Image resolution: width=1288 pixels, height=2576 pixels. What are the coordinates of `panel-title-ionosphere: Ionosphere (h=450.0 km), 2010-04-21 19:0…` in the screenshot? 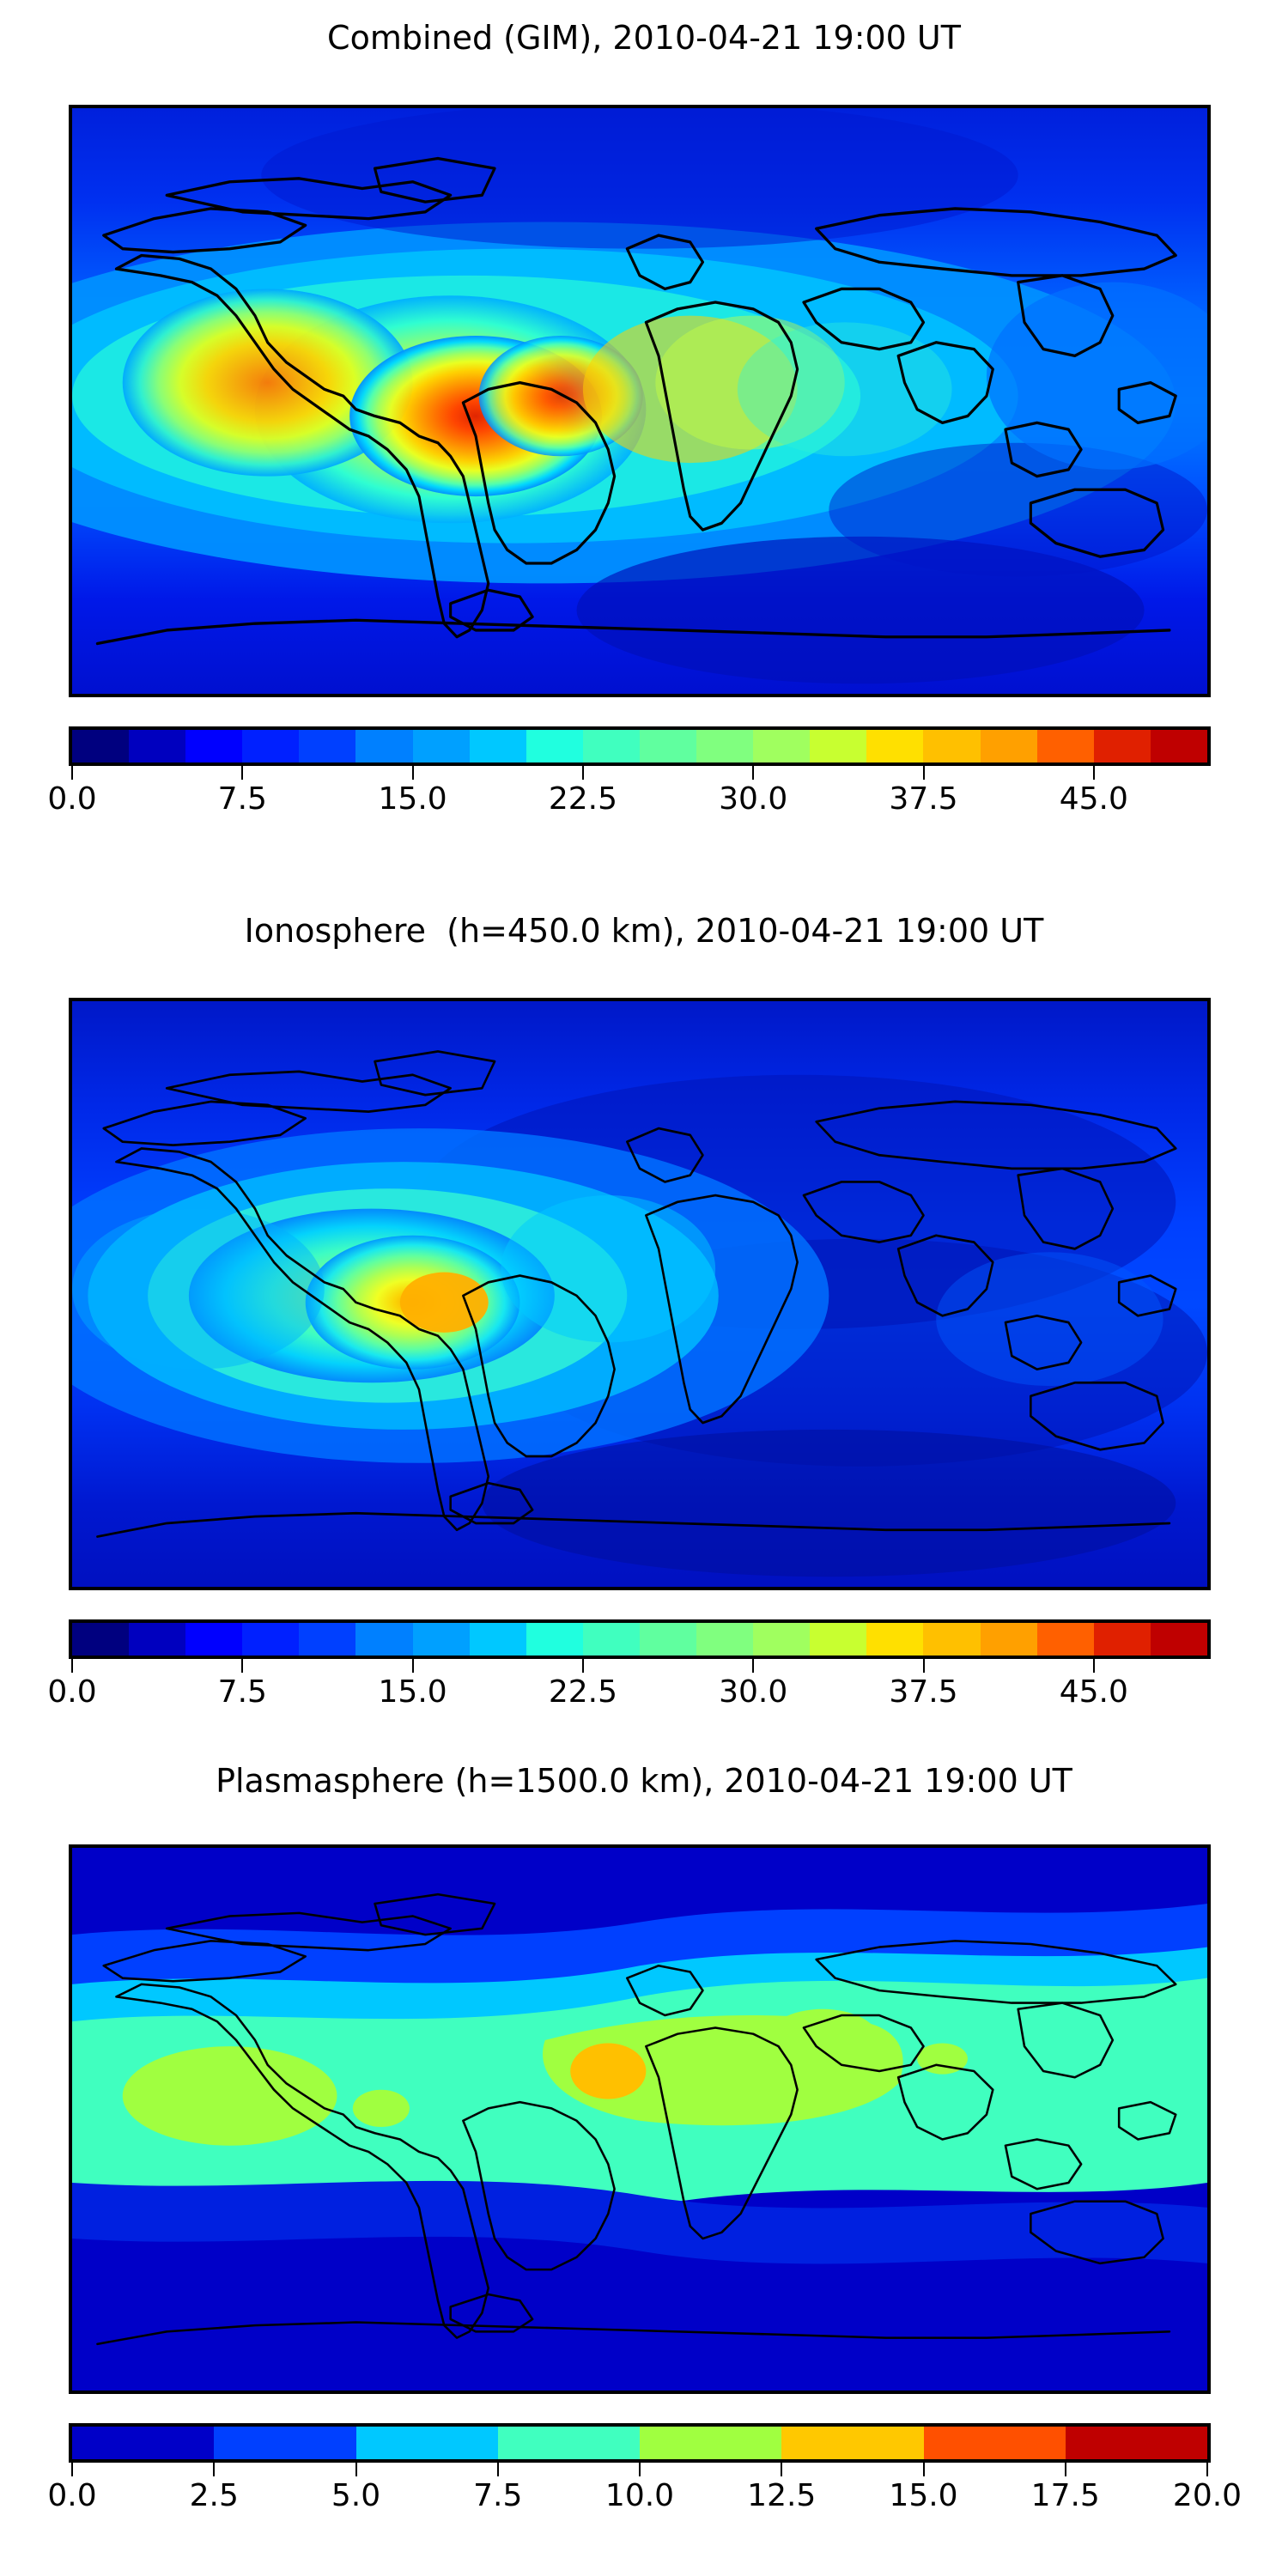 It's located at (644, 931).